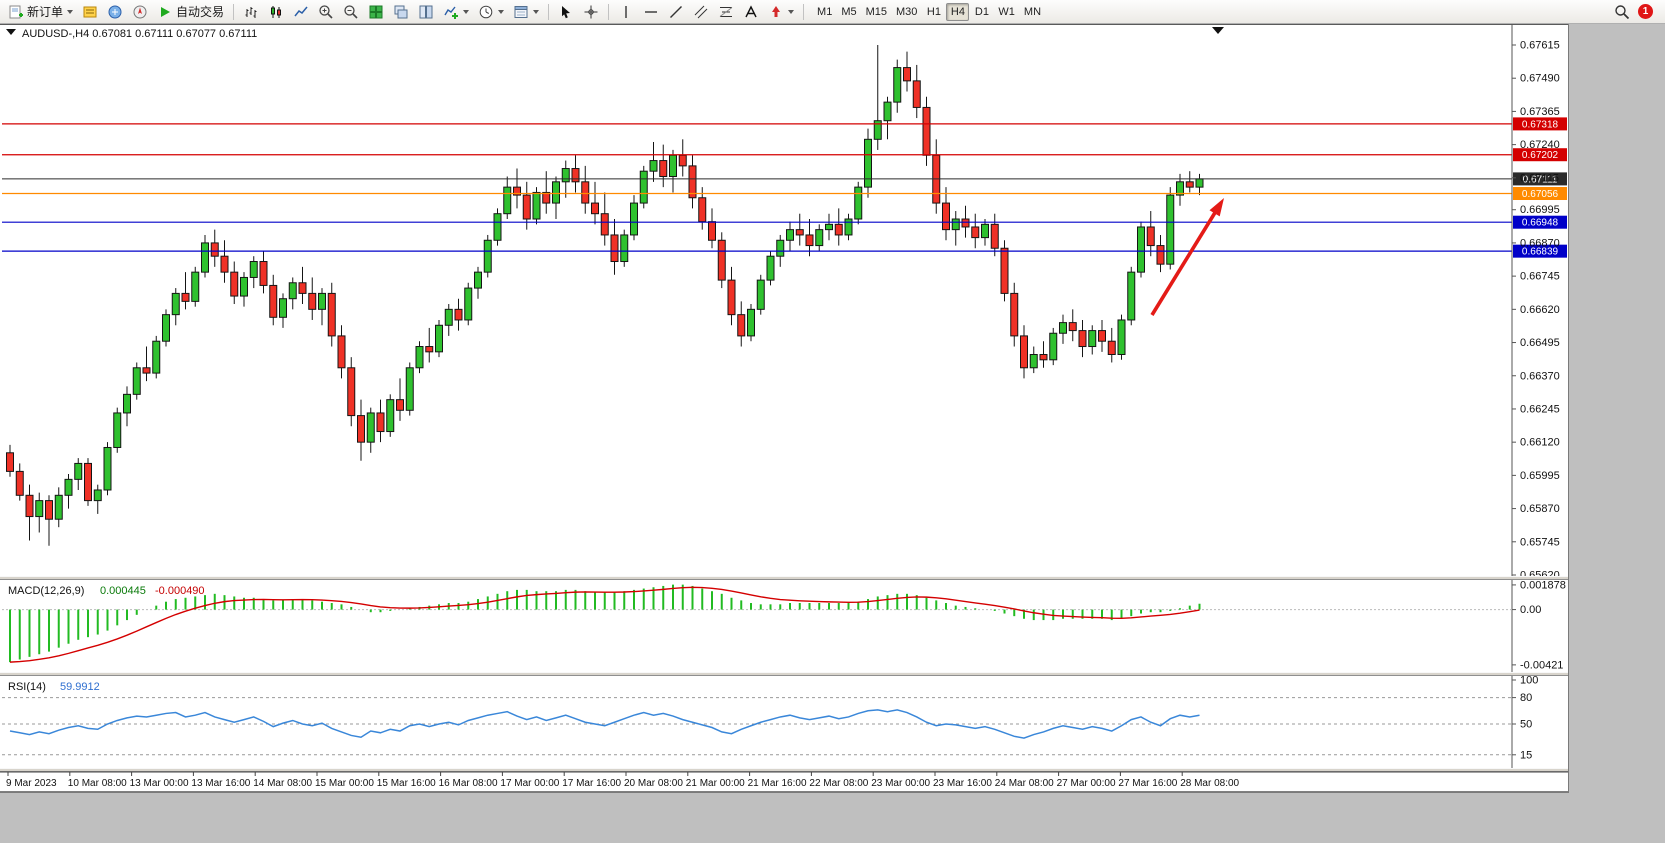 Image resolution: width=1665 pixels, height=843 pixels. Describe the element at coordinates (46, 591) in the screenshot. I see `macd-label: MACD(12,26,9)` at that location.